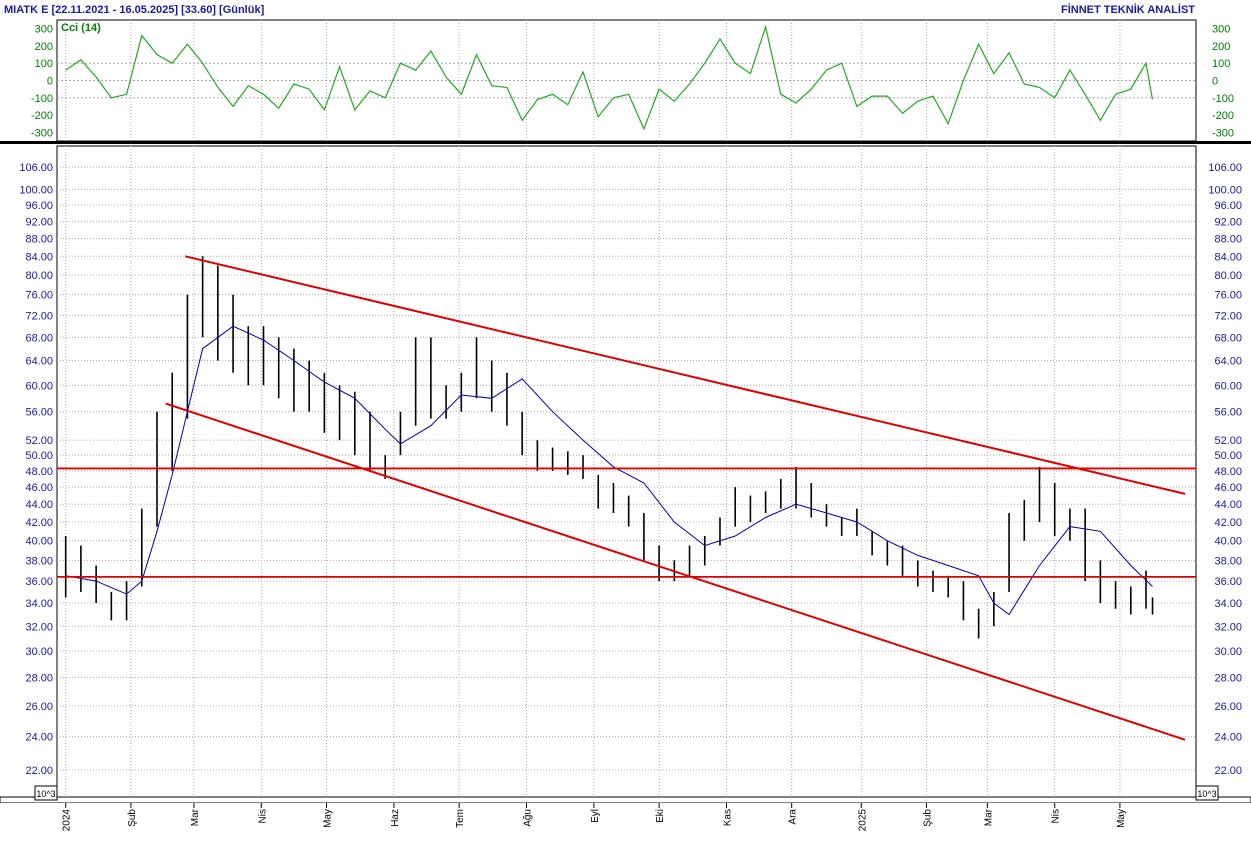 The image size is (1251, 841). What do you see at coordinates (625, 142) in the screenshot?
I see `panel-separator` at bounding box center [625, 142].